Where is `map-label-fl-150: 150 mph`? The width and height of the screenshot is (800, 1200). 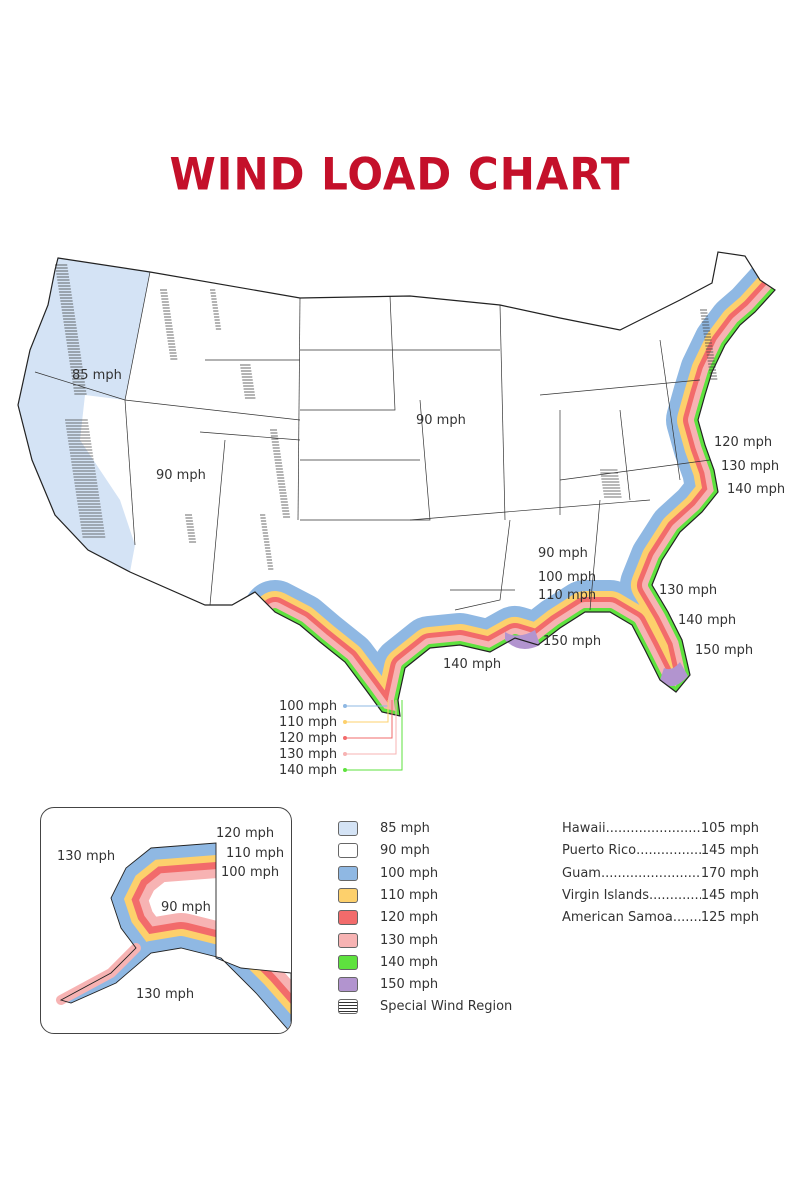
map-label-fl-150: 150 mph is located at coordinates (724, 650).